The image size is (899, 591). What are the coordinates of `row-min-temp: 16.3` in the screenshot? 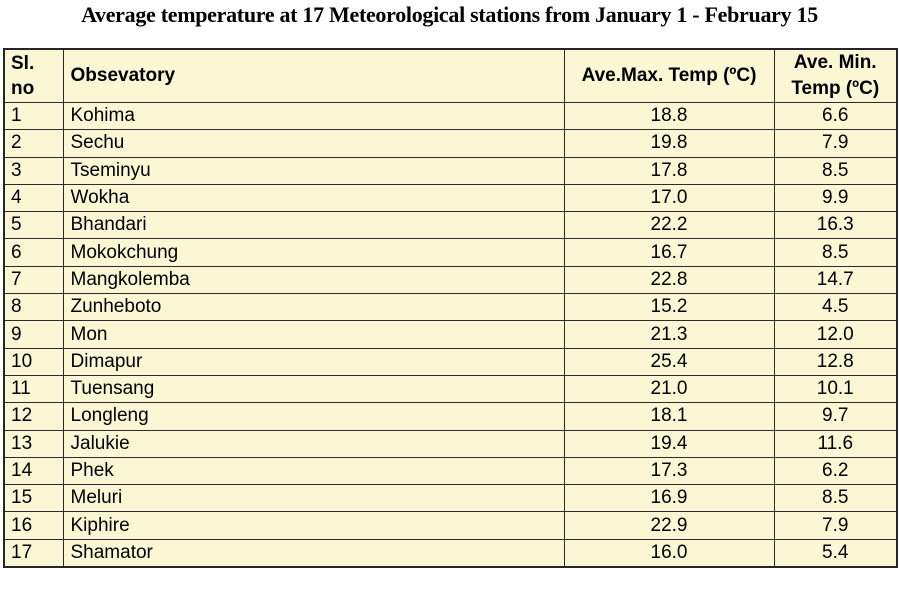 It's located at (835, 225).